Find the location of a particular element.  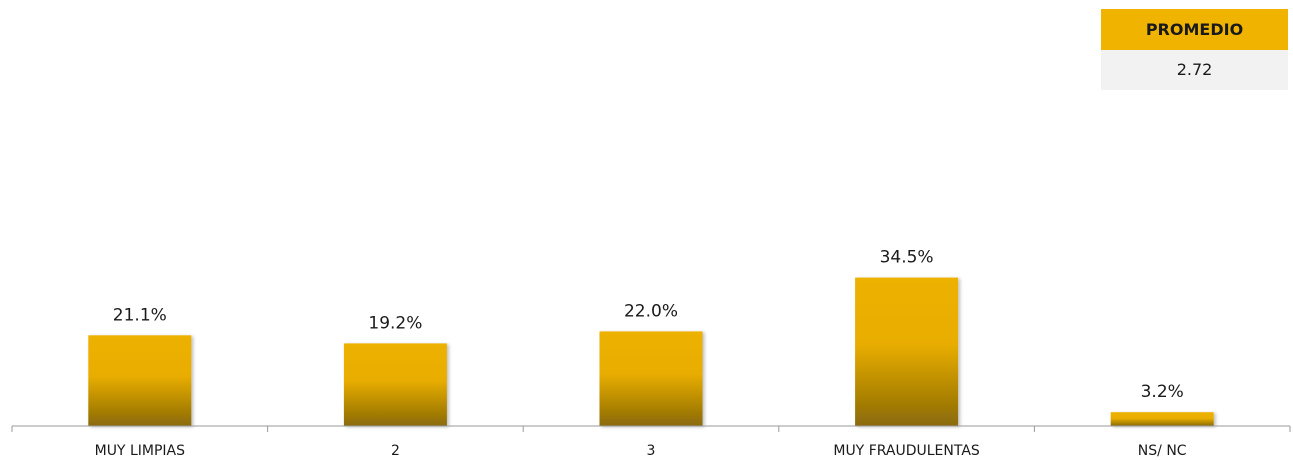

category-label: MUY LIMPIAS is located at coordinates (140, 451).